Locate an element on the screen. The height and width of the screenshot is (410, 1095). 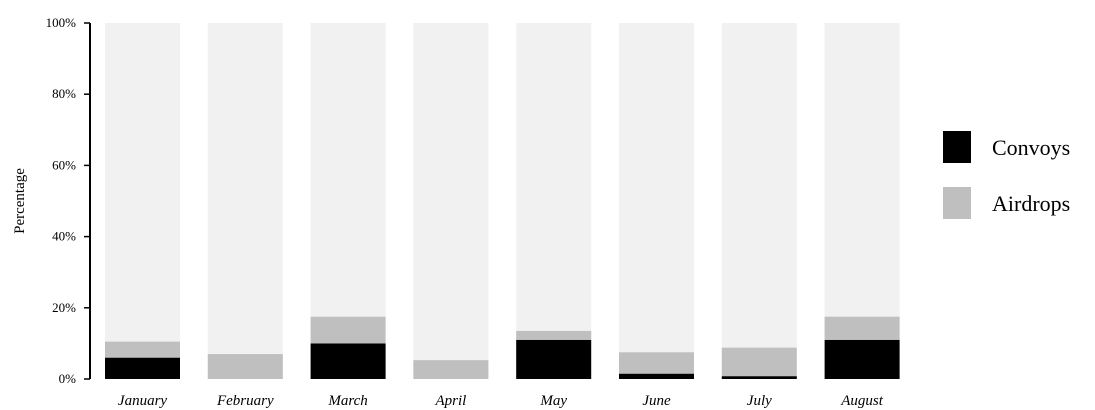
y-ticks-group: 0% 20% 40% 60% 80% 100% is located at coordinates (68, 200).